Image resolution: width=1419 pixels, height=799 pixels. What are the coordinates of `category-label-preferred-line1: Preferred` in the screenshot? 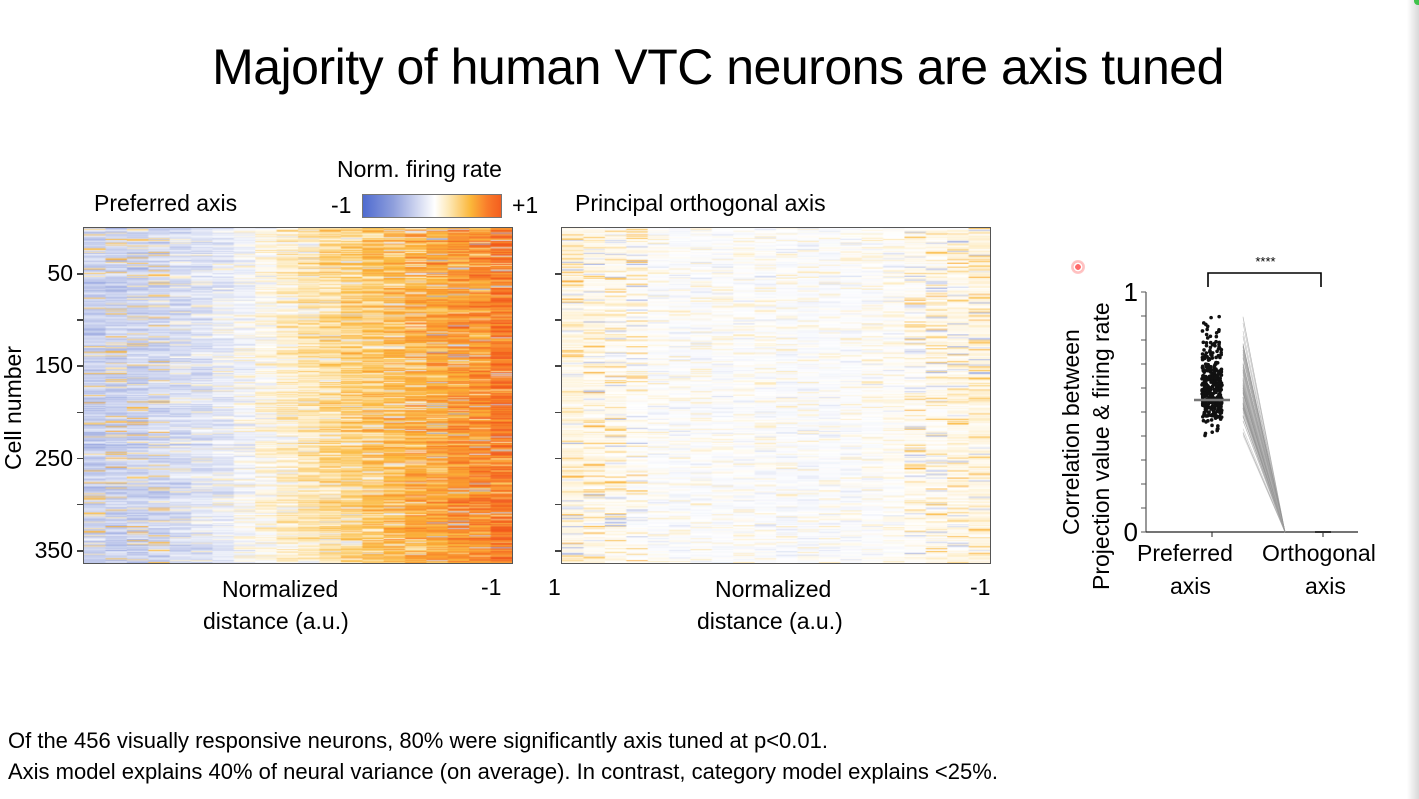 It's located at (1185, 553).